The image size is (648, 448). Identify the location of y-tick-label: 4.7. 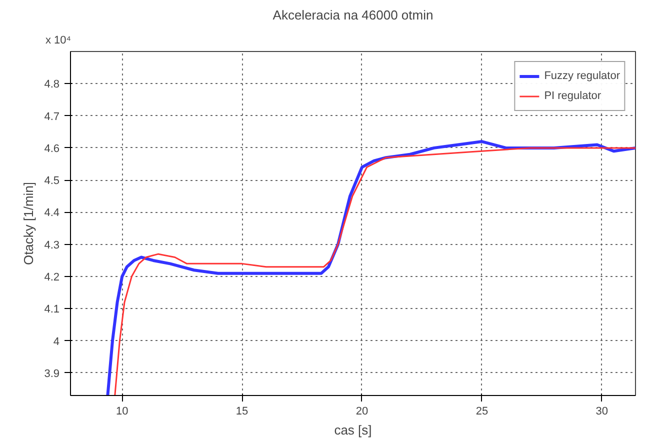
(52, 116).